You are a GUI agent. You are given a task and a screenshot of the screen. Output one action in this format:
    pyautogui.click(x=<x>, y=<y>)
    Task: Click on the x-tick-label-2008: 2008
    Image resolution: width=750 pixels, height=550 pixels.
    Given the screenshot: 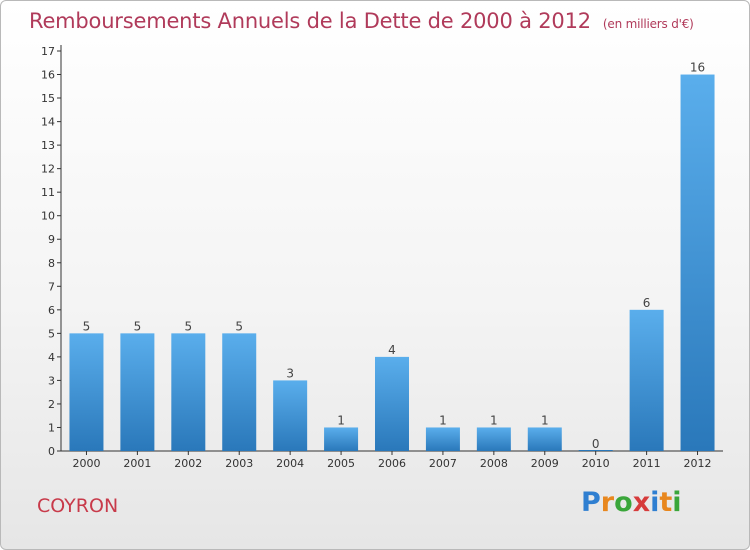 What is the action you would take?
    pyautogui.click(x=494, y=463)
    